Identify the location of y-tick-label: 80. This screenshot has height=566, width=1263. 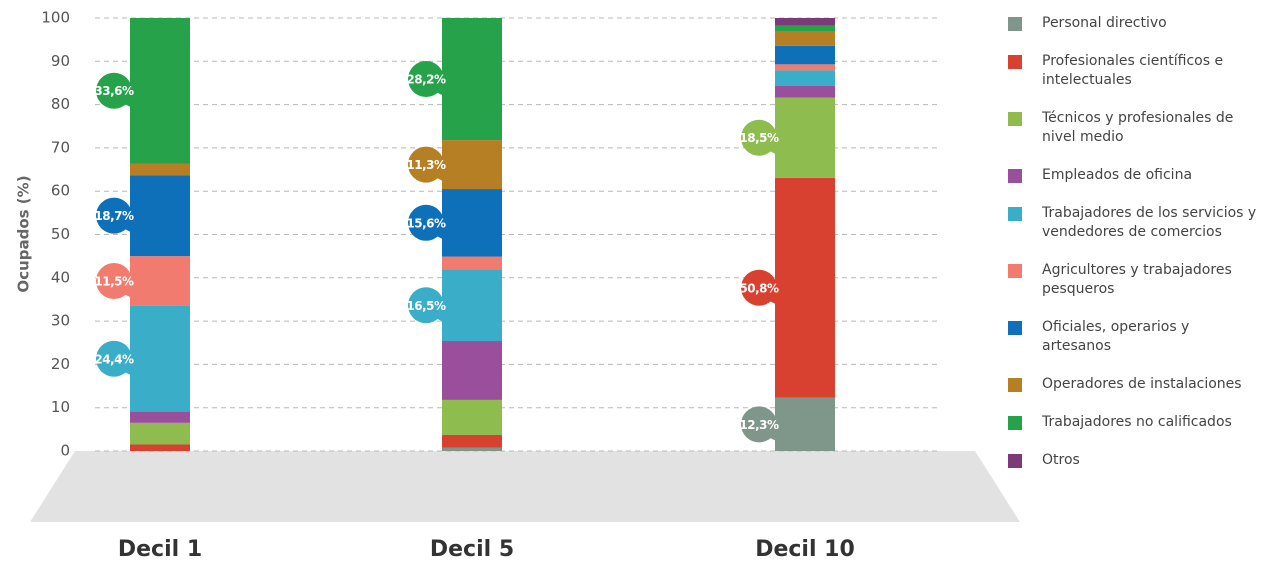
(60, 104).